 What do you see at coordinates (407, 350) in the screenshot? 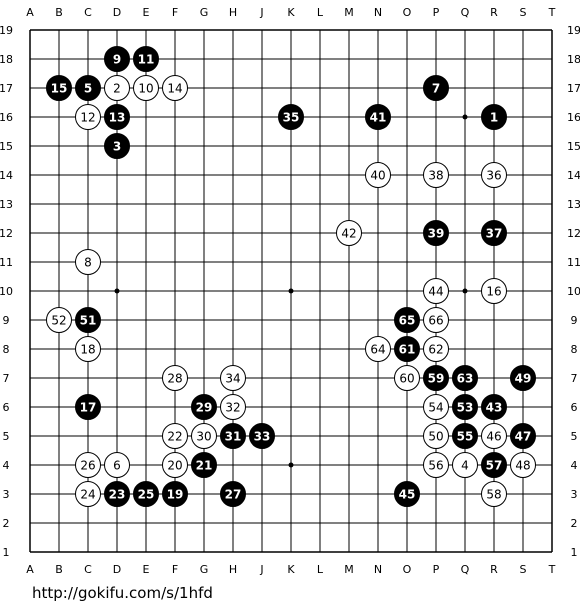
I see `move-number: 61` at bounding box center [407, 350].